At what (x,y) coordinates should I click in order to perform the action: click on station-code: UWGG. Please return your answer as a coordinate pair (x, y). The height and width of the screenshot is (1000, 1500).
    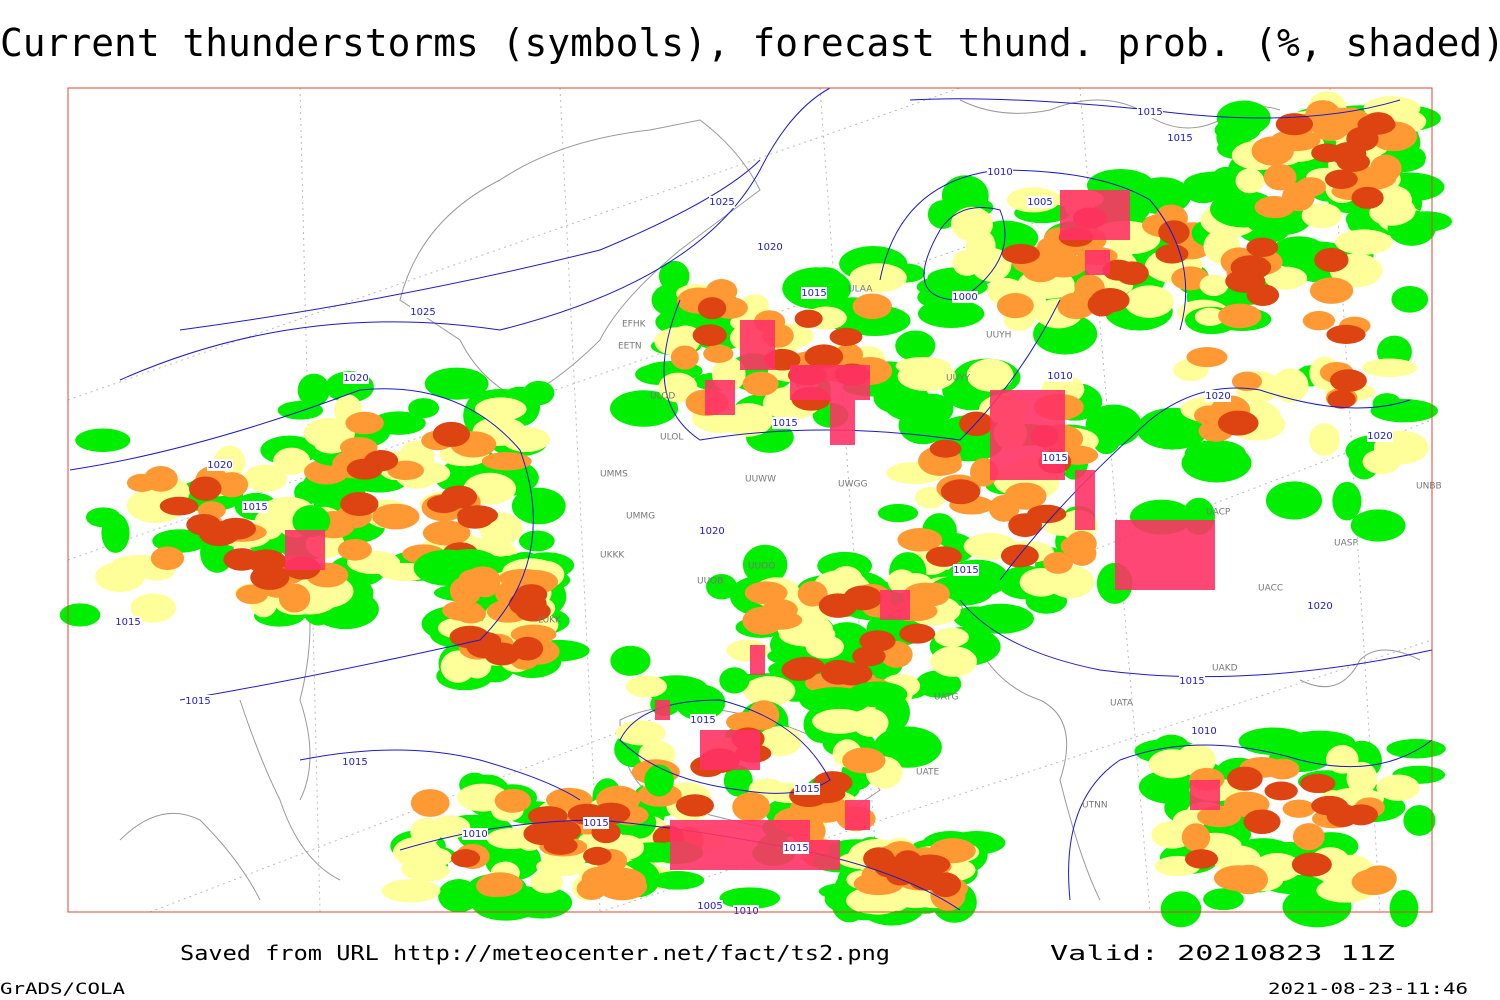
    Looking at the image, I should click on (852, 485).